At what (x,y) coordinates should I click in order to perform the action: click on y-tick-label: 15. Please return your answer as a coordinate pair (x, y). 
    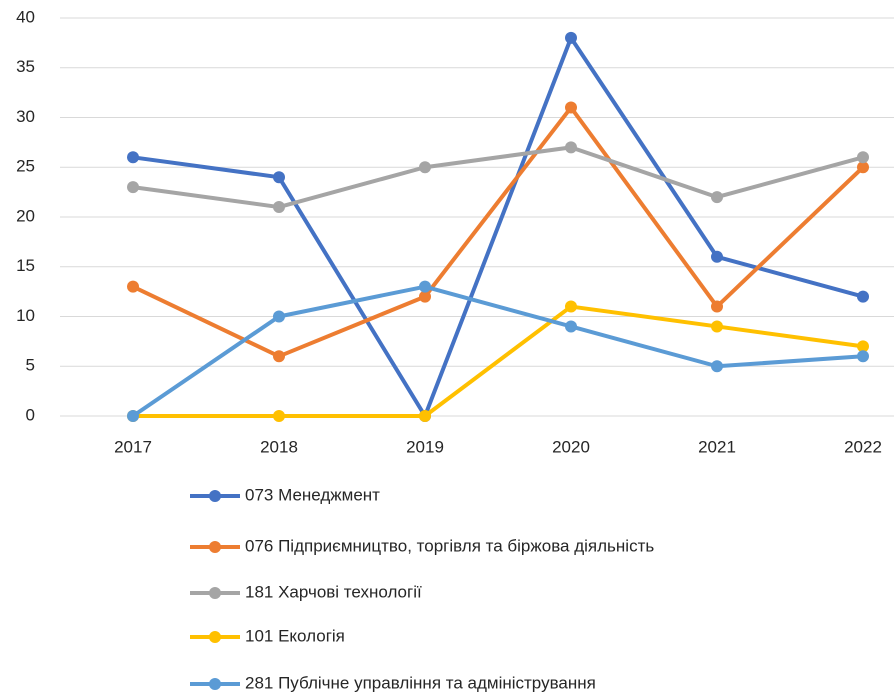
    Looking at the image, I should click on (25, 265).